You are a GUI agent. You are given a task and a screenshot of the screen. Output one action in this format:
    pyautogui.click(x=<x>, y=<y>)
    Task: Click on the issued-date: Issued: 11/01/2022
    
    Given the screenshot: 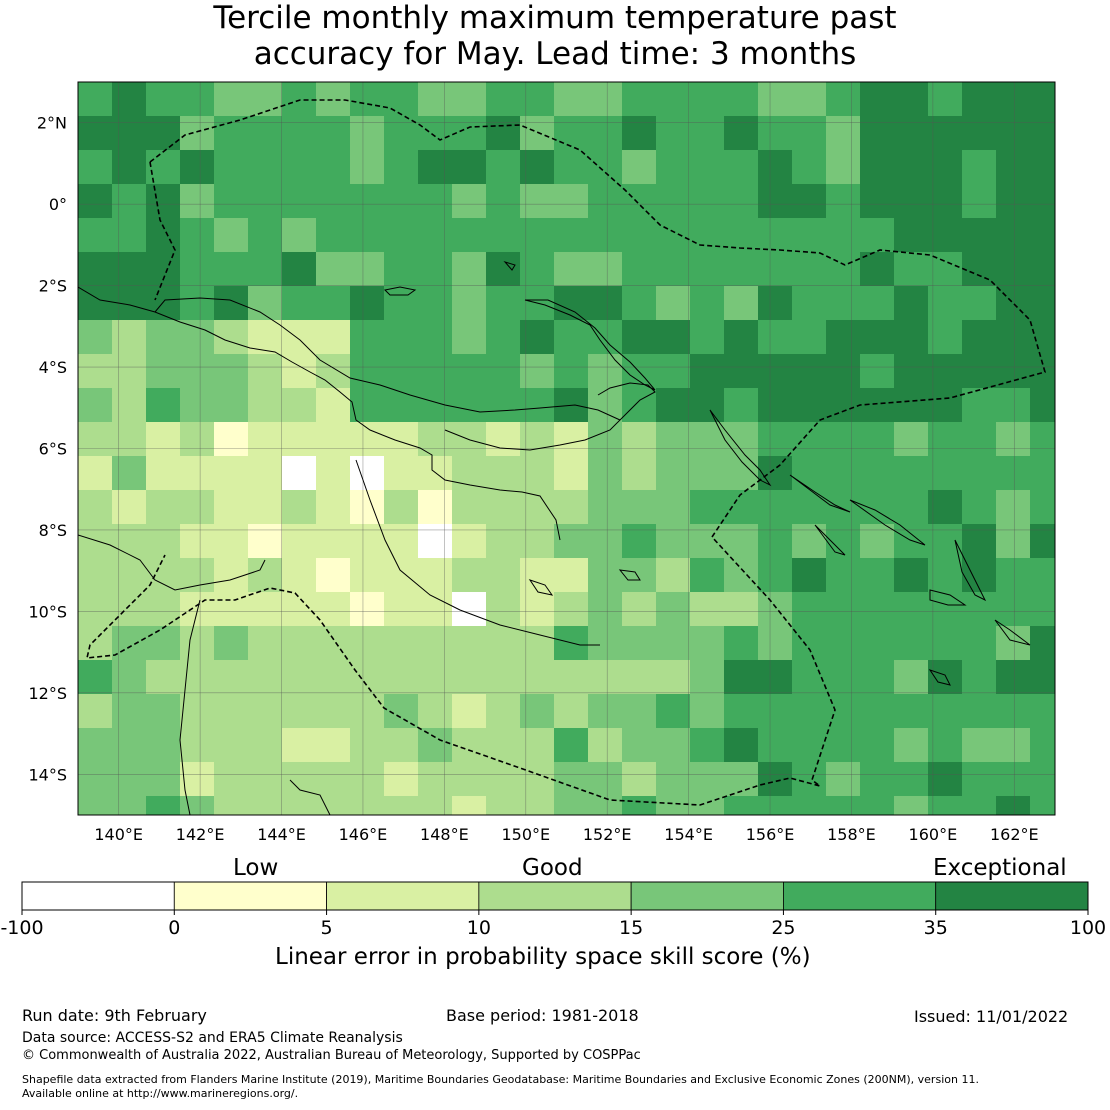 What is the action you would take?
    pyautogui.click(x=991, y=1016)
    